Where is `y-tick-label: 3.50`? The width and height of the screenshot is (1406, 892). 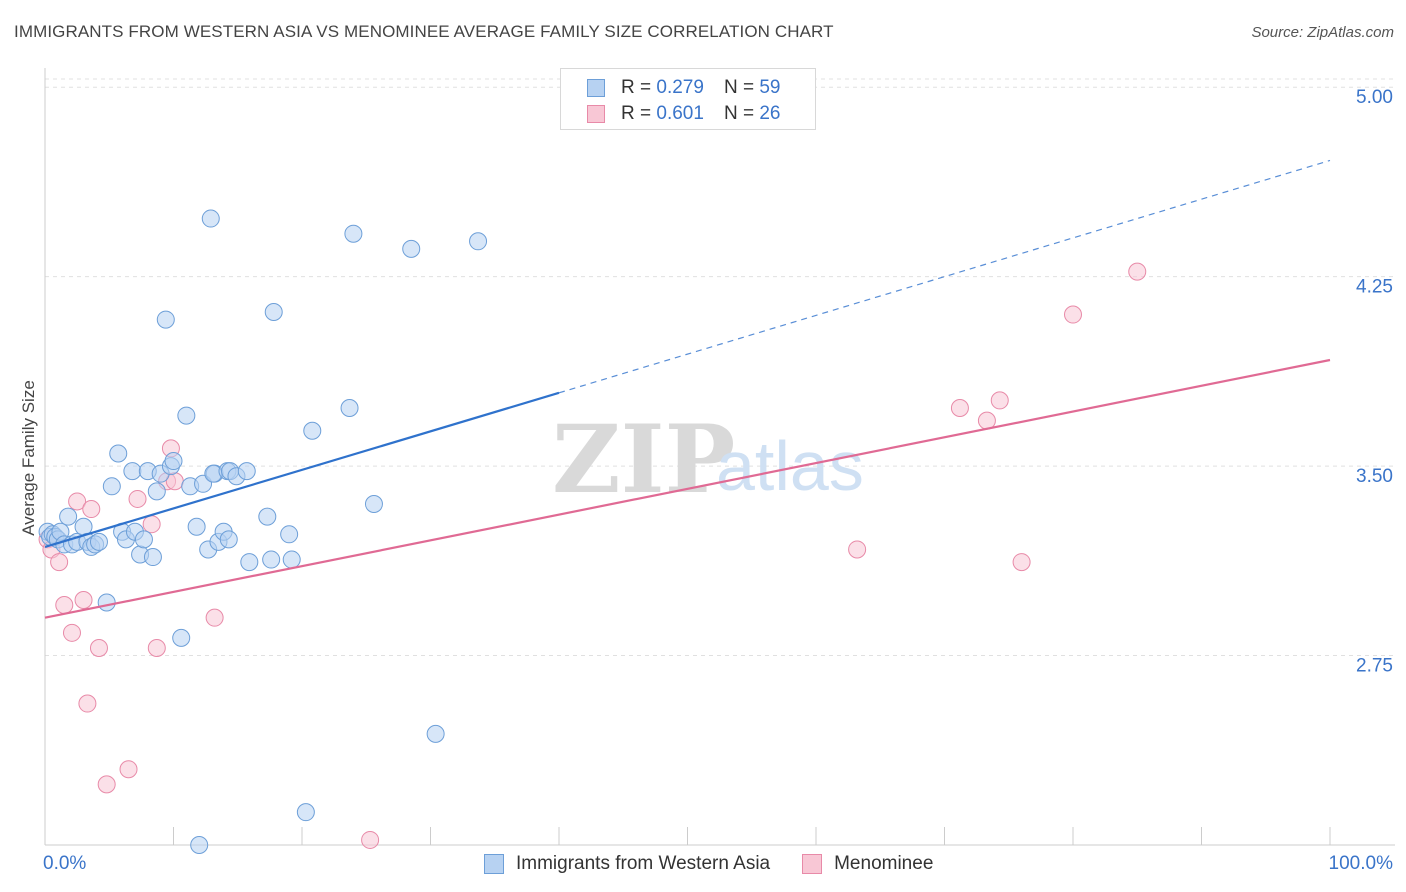
y-tick-label: 3.50 is located at coordinates (1374, 476).